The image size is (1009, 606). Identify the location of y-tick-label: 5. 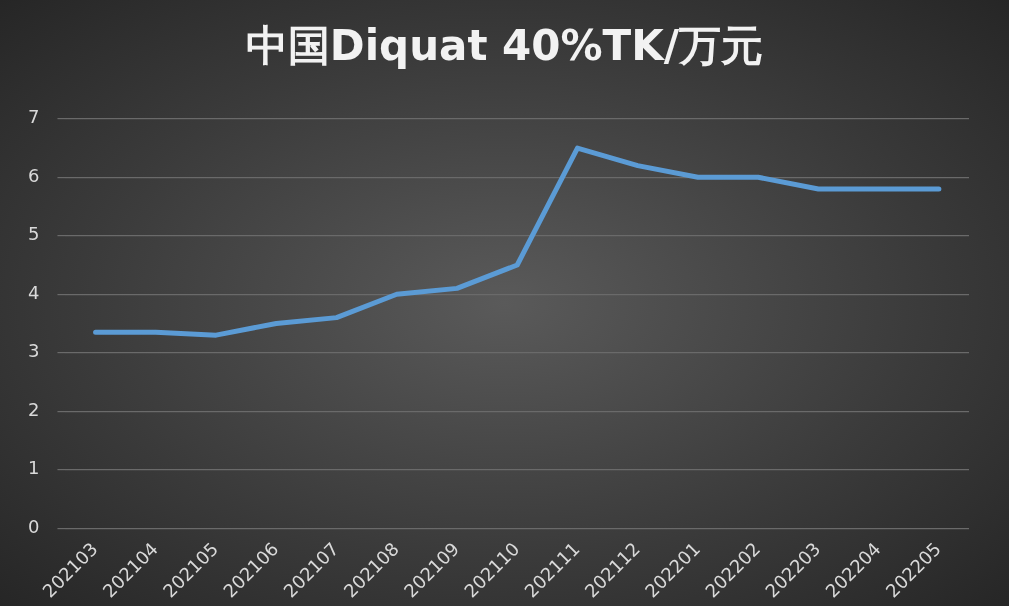
(34, 234).